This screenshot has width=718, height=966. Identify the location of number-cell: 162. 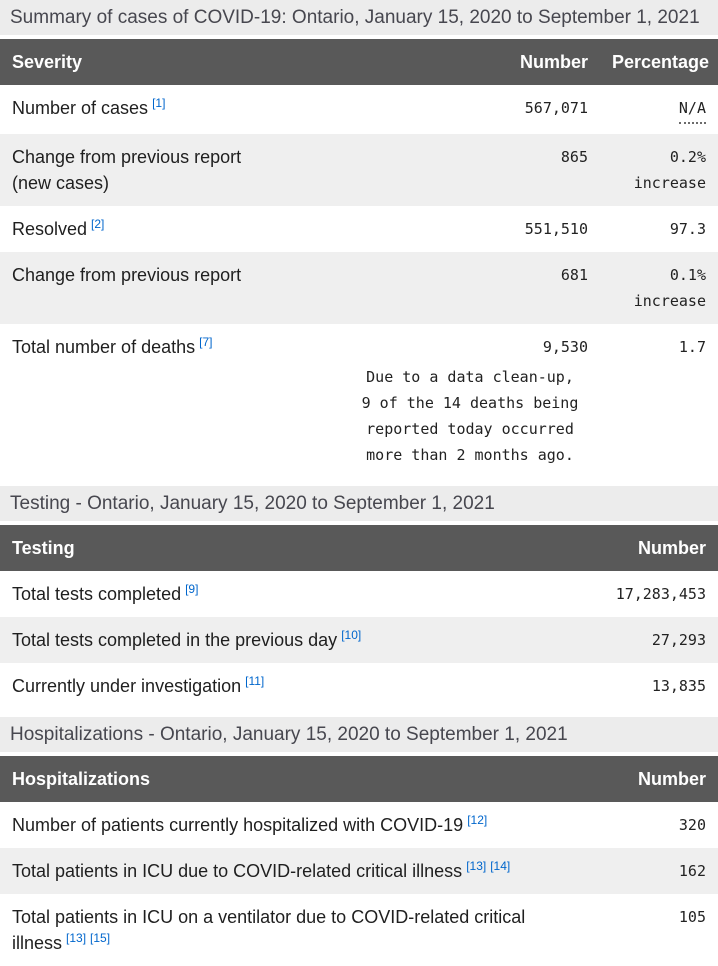
(692, 871).